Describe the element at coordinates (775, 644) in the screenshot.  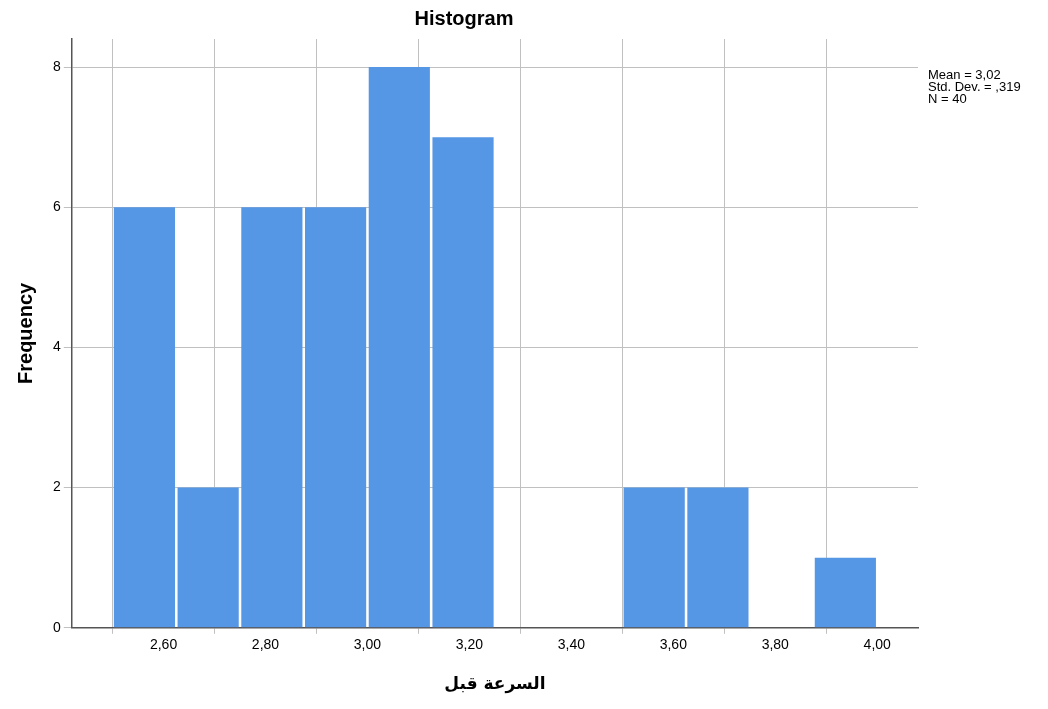
I see `x-tick-label: 3,80` at that location.